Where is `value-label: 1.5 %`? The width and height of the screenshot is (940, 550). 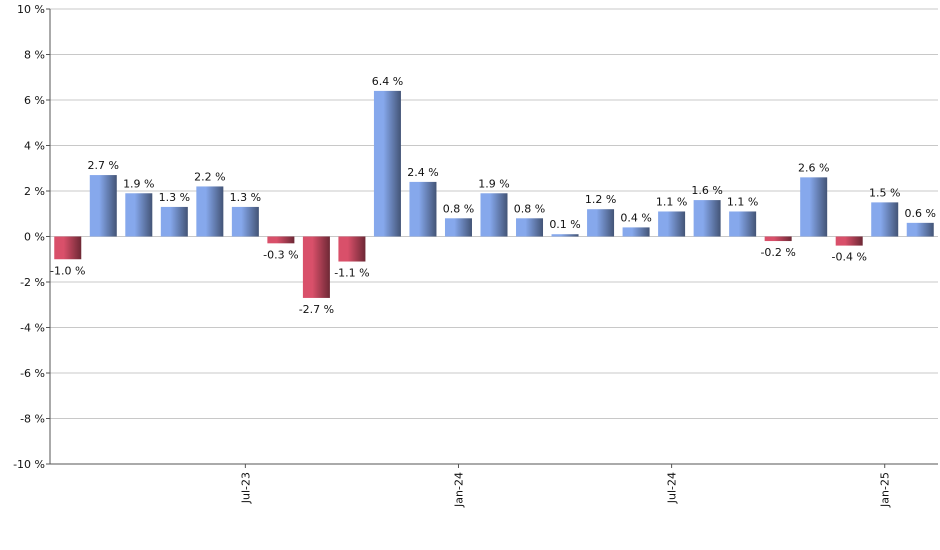
value-label: 1.5 % is located at coordinates (884, 192).